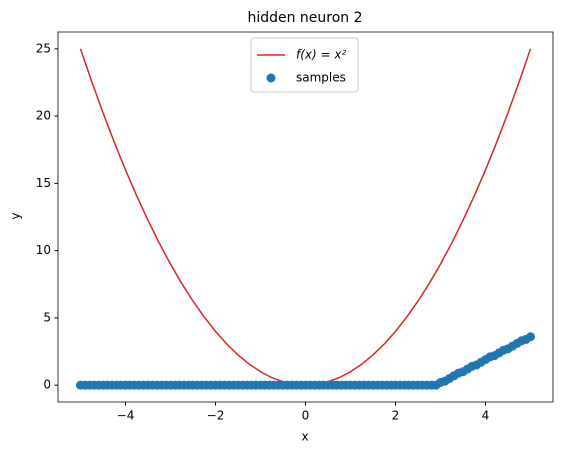  Describe the element at coordinates (530, 337) in the screenshot. I see `scatter-point` at that location.